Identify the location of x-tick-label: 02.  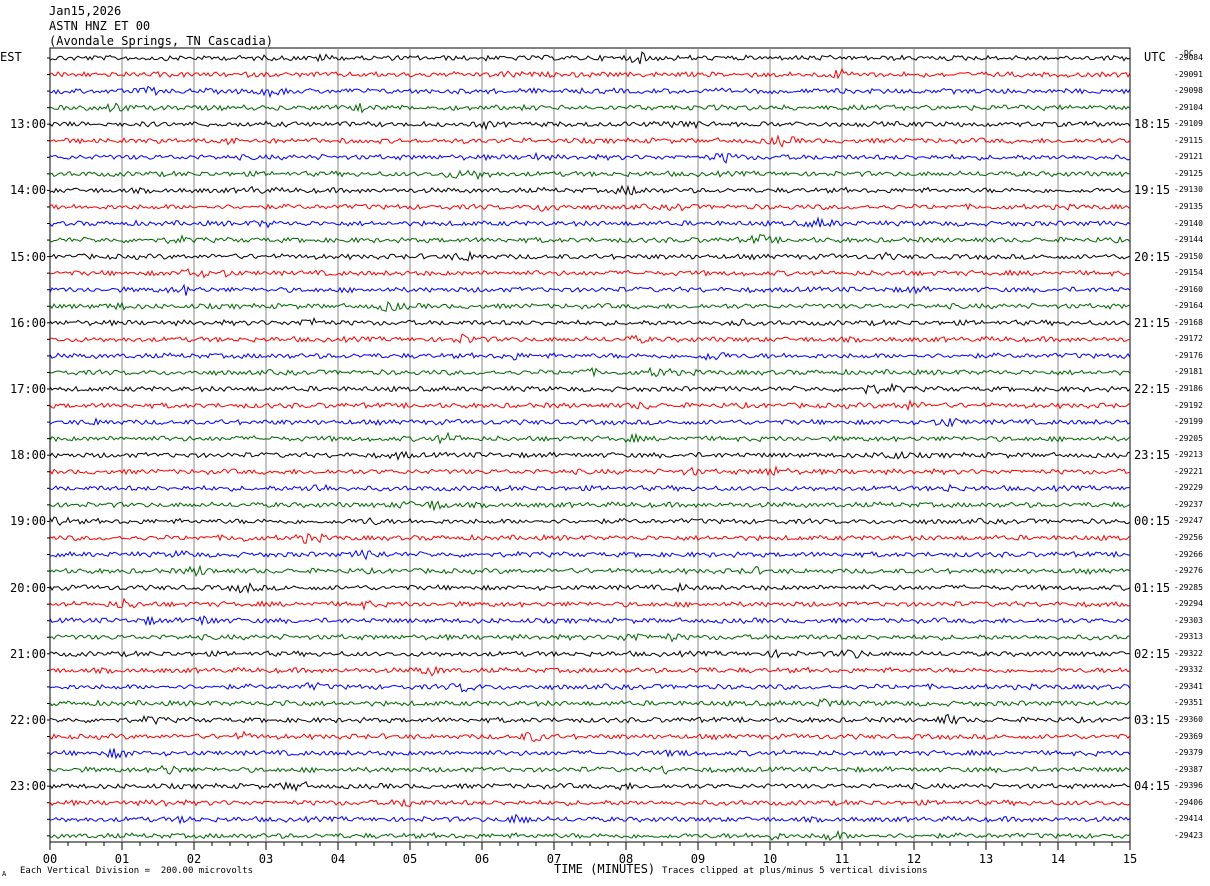
(194, 859).